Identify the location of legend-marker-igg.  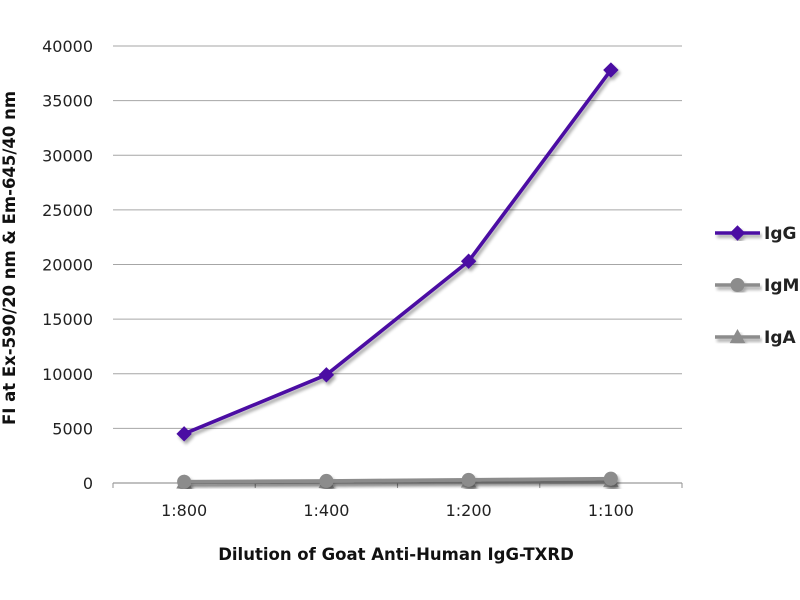
(737, 233).